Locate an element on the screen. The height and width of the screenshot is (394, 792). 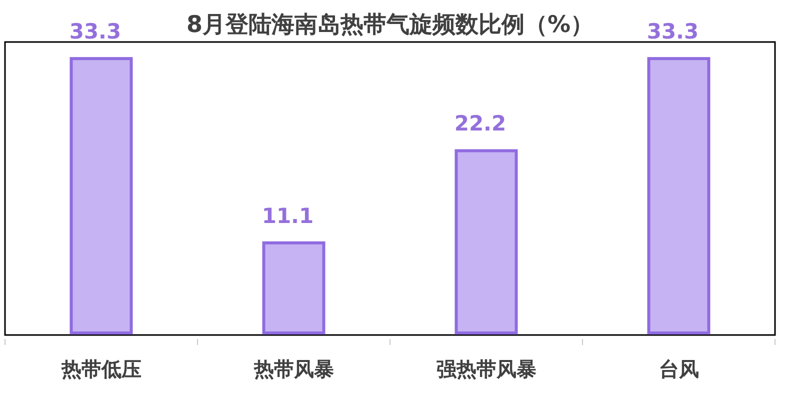
x-tick-label: 热带低压 is located at coordinates (101, 369).